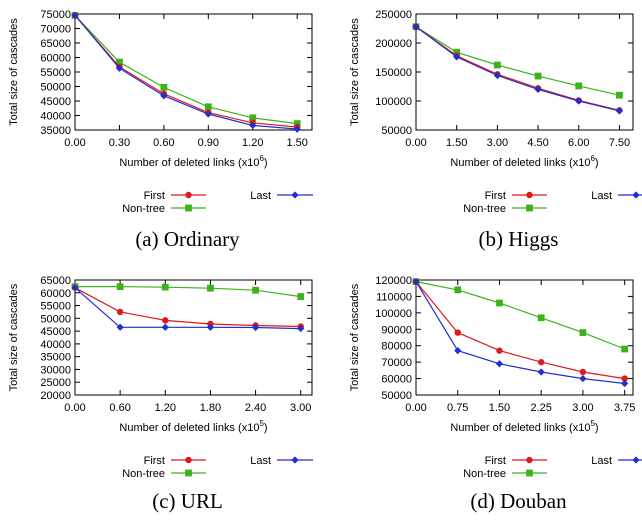  Describe the element at coordinates (55, 102) in the screenshot. I see `y-tick-label: 45000` at that location.